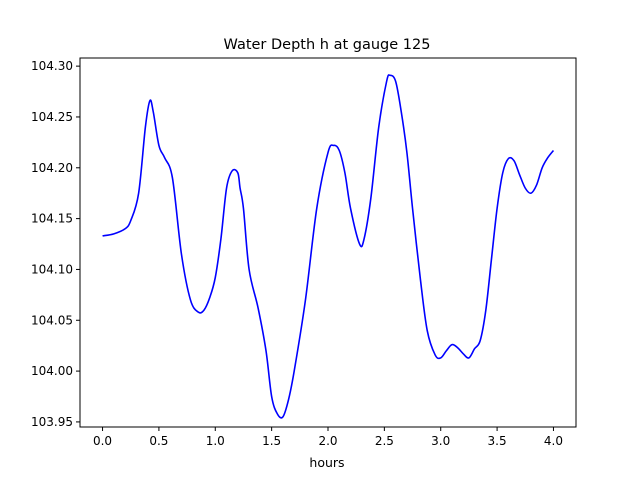 Image resolution: width=640 pixels, height=480 pixels. What do you see at coordinates (497, 441) in the screenshot?
I see `x-tick-label: 3.5` at bounding box center [497, 441].